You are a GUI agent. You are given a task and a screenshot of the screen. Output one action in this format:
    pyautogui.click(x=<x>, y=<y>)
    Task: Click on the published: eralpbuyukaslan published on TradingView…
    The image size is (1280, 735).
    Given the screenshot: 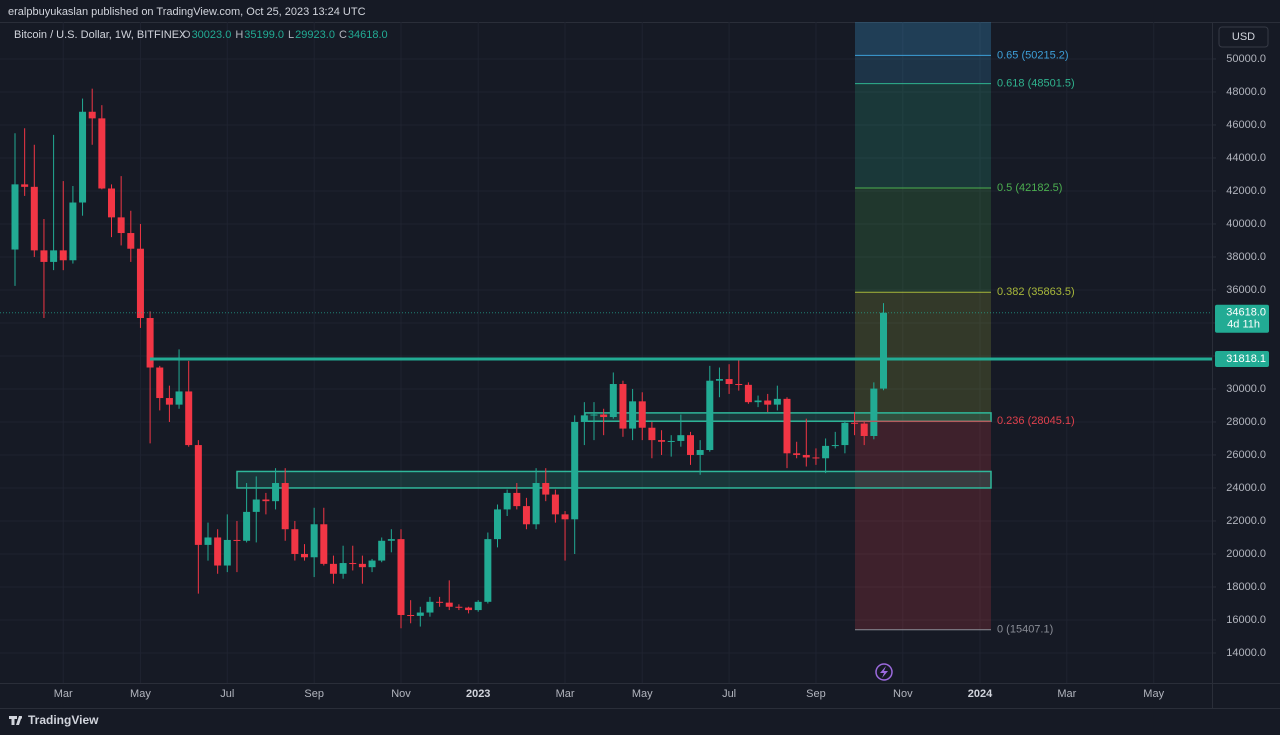 What is the action you would take?
    pyautogui.click(x=187, y=12)
    